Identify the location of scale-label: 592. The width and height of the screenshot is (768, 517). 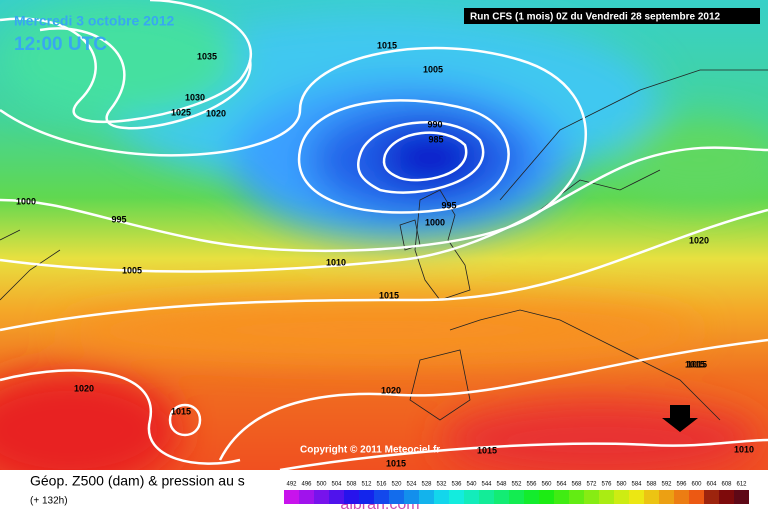
(666, 485).